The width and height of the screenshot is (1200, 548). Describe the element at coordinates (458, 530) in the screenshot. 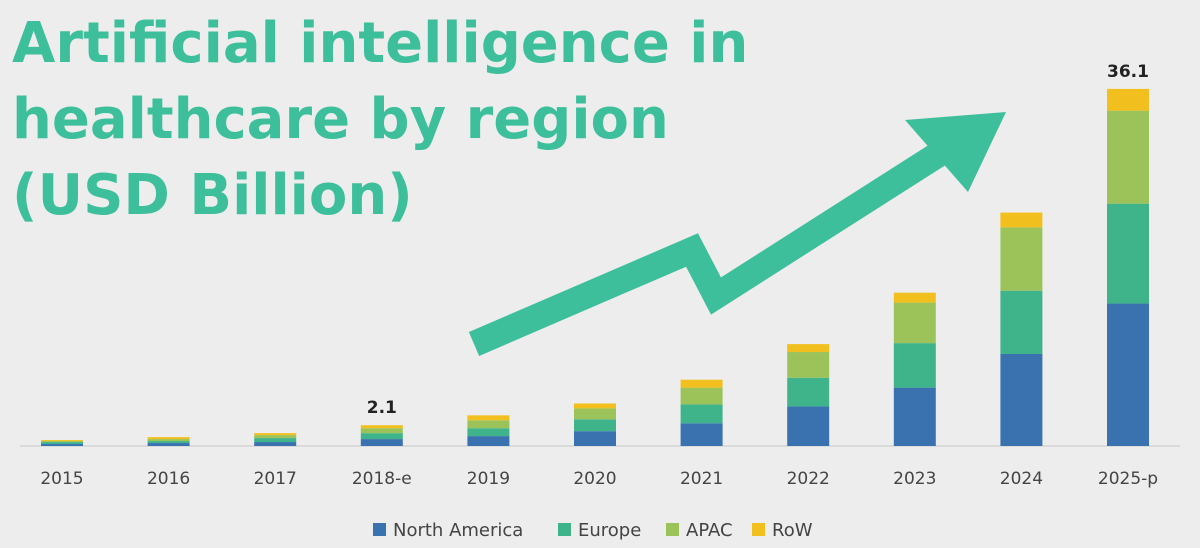

I see `legend-label: North America` at that location.